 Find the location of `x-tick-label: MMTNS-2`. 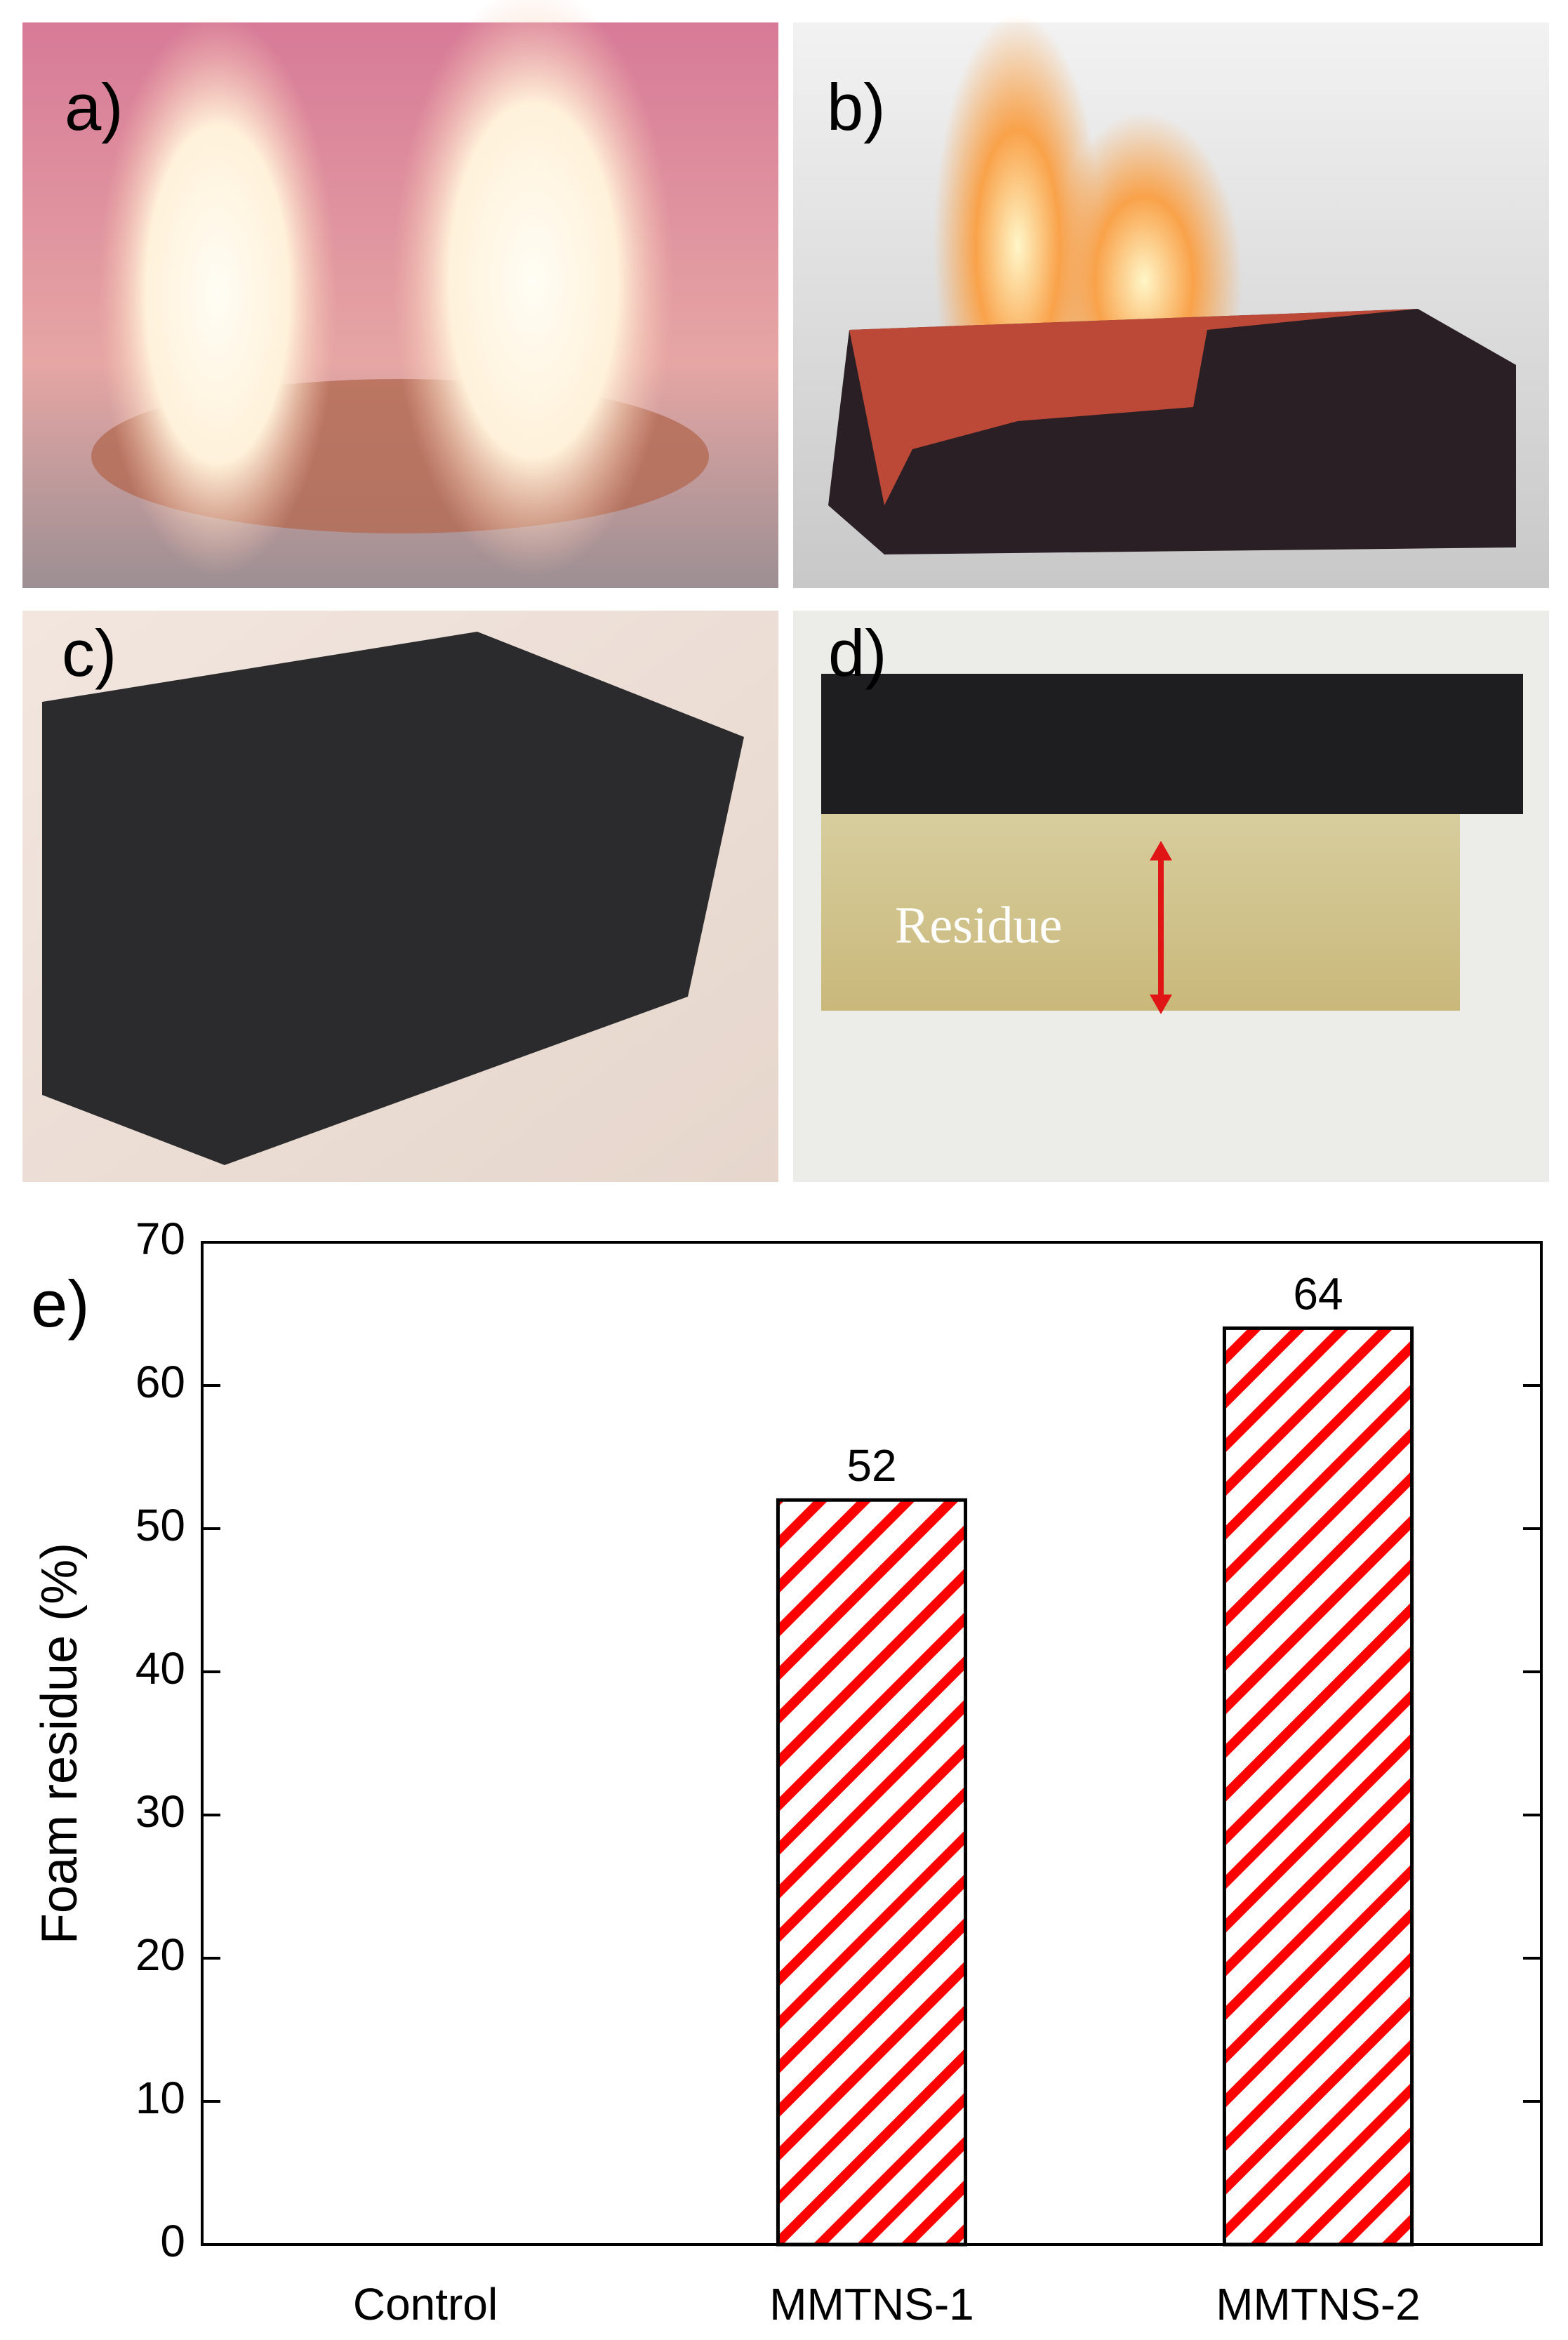

x-tick-label: MMTNS-2 is located at coordinates (1318, 2304).